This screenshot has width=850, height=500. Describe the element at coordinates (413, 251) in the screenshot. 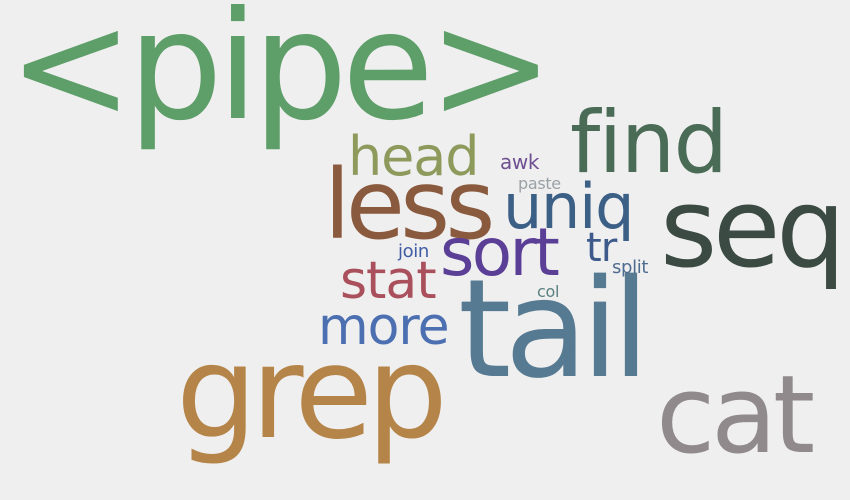

I see `word-join: join` at that location.